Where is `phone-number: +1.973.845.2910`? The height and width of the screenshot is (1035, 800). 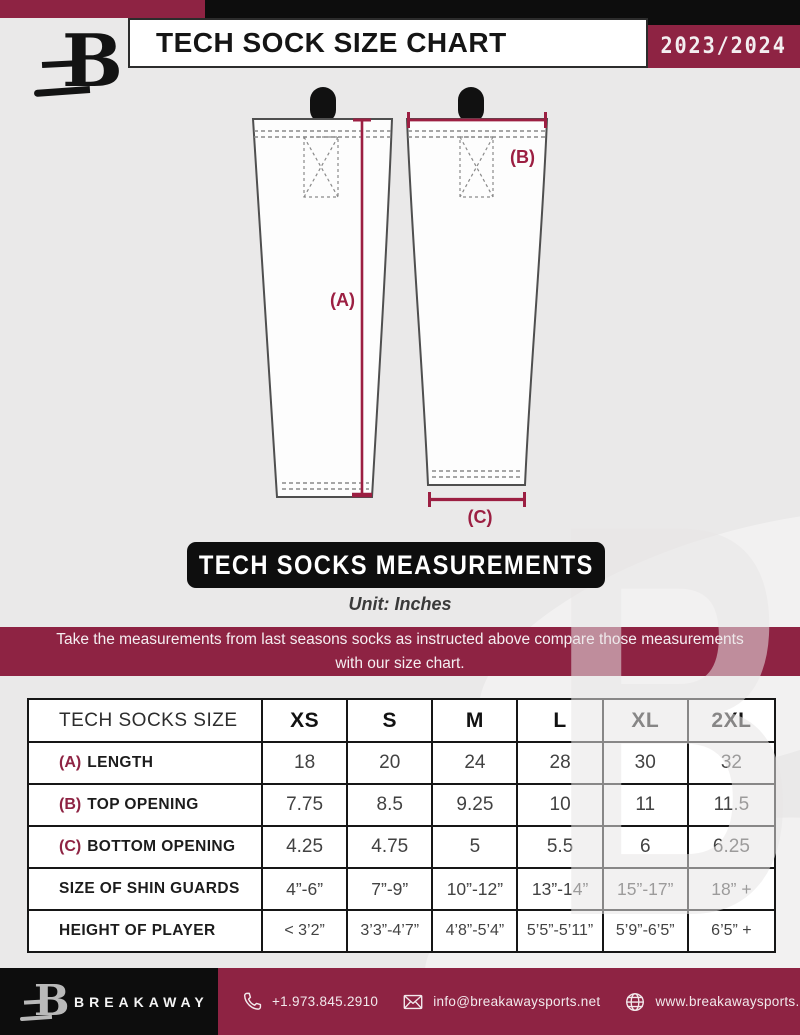
phone-number: +1.973.845.2910 is located at coordinates (325, 1001).